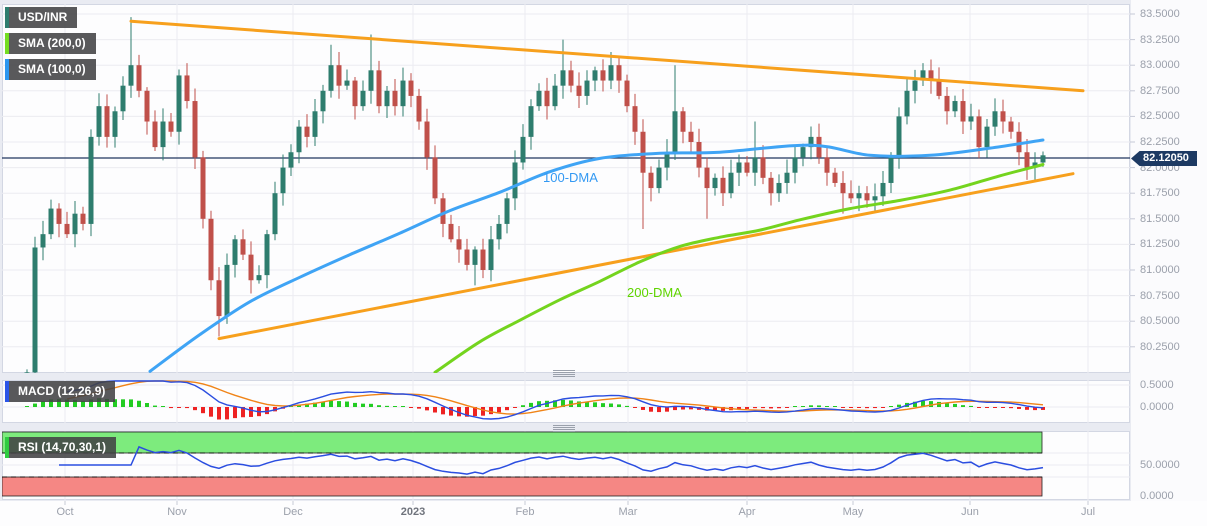 This screenshot has width=1207, height=526. What do you see at coordinates (853, 512) in the screenshot?
I see `time-axis-label: May` at bounding box center [853, 512].